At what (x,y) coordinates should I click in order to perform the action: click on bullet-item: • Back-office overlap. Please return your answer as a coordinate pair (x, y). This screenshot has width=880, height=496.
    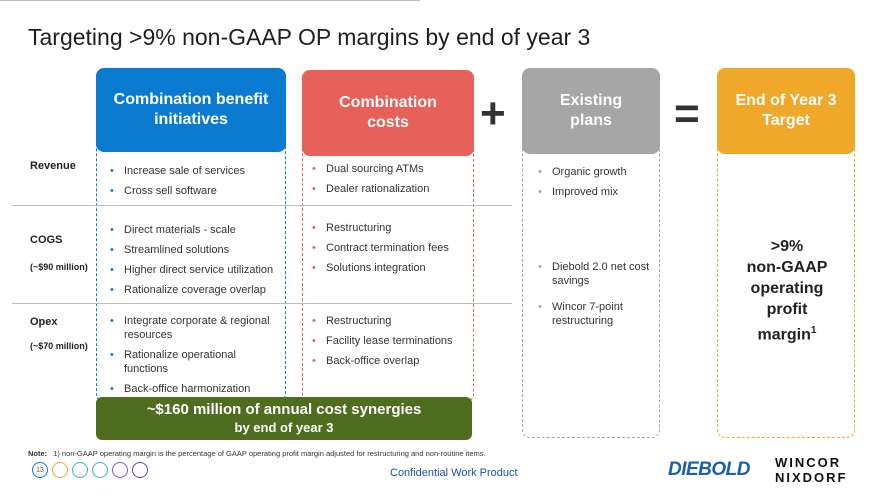
    Looking at the image, I should click on (392, 361).